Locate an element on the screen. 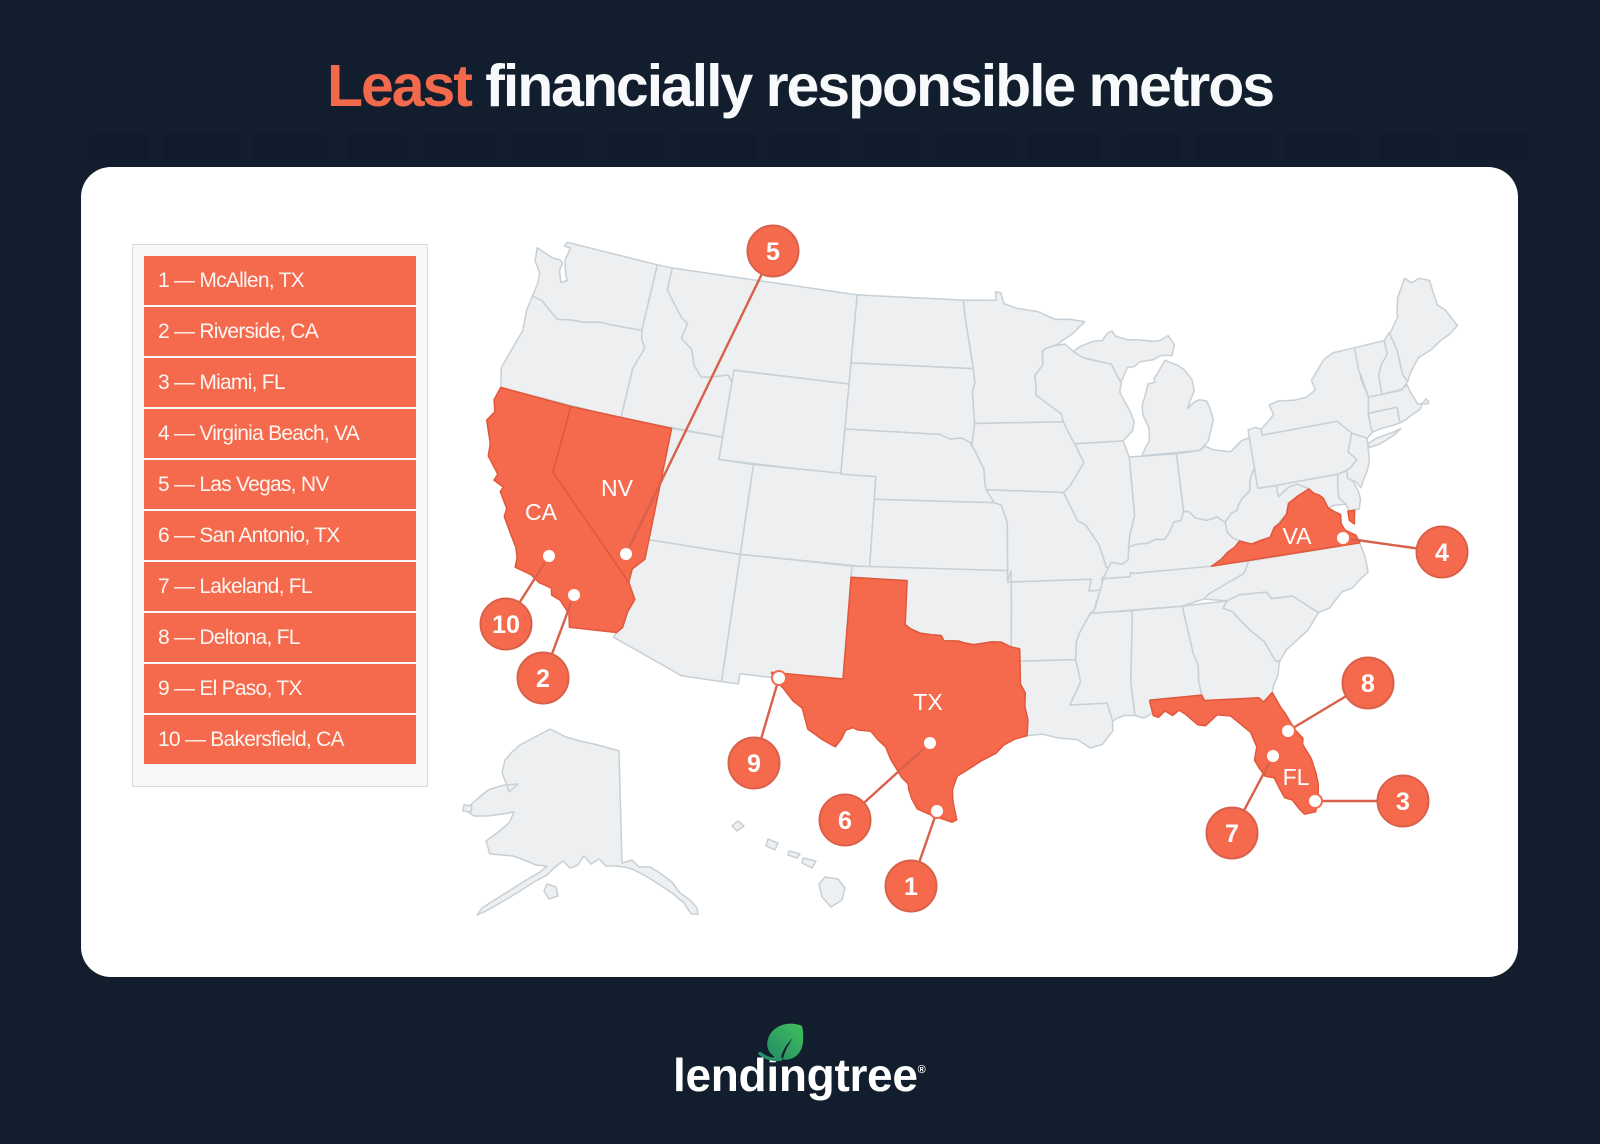  svg-text: 10 is located at coordinates (506, 625).